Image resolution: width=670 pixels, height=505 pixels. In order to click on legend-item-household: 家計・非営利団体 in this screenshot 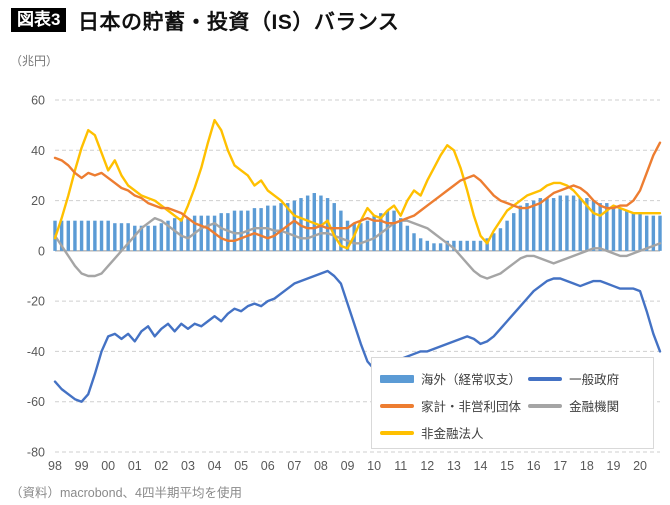, I will do `click(454, 405)`.